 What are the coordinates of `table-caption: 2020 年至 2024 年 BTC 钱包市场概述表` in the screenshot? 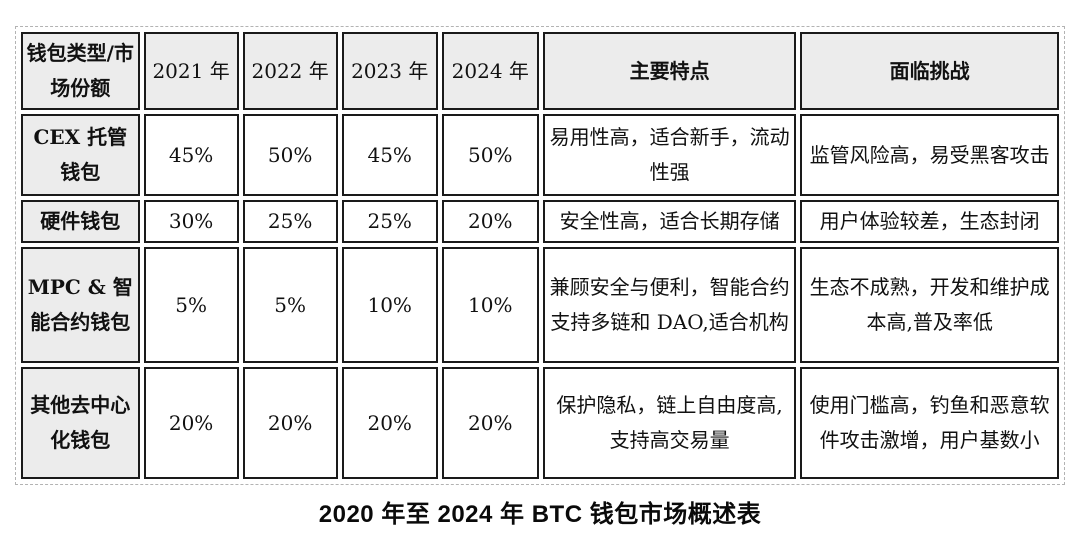 It's located at (540, 514).